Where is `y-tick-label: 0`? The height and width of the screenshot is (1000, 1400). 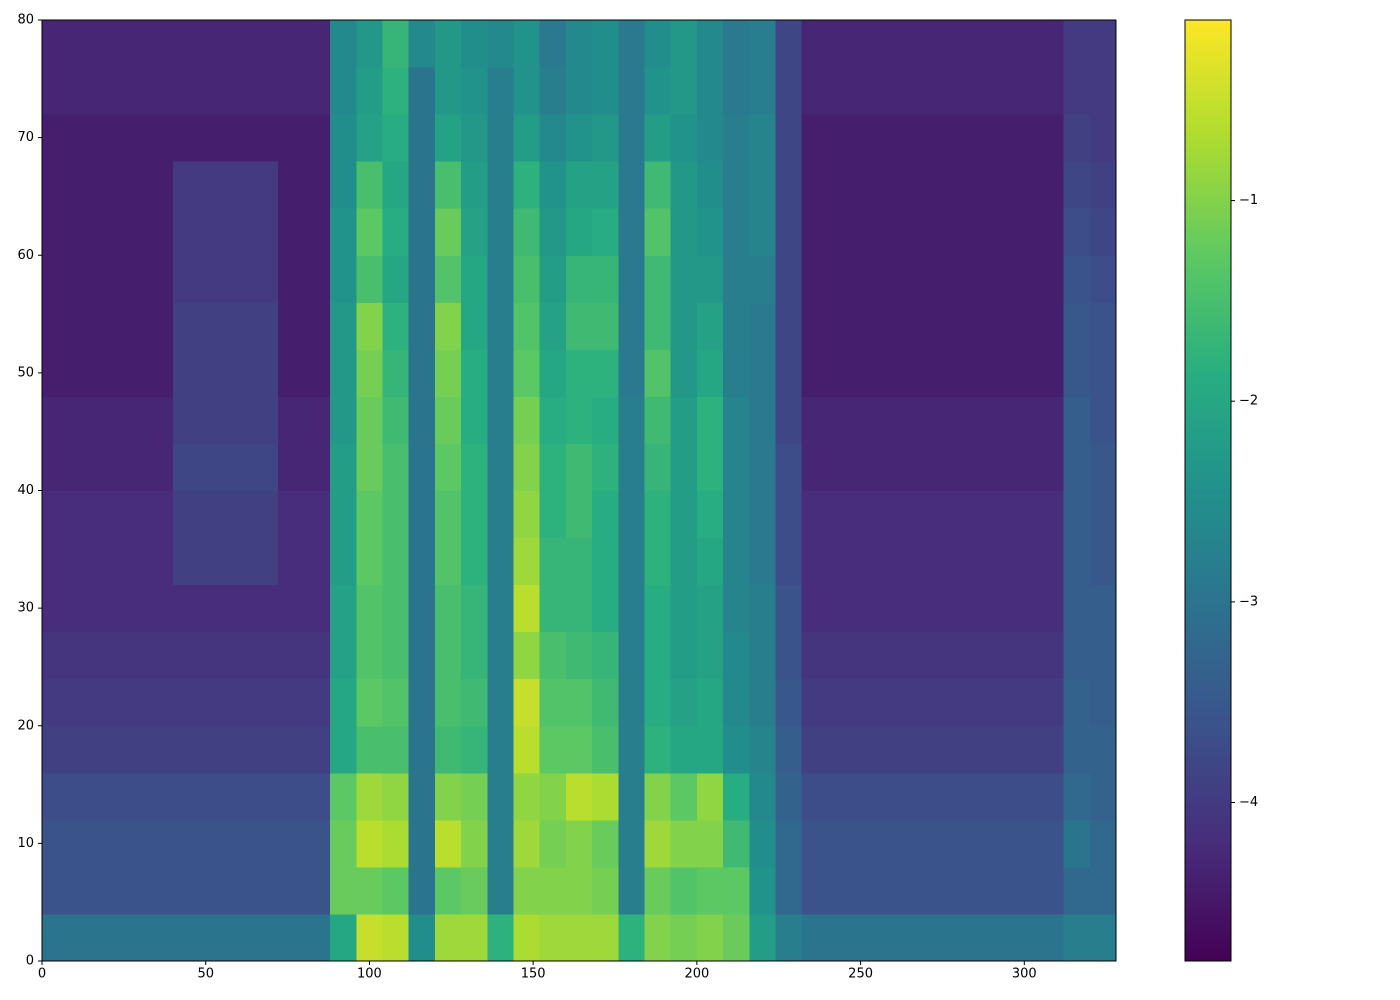
y-tick-label: 0 is located at coordinates (30, 961).